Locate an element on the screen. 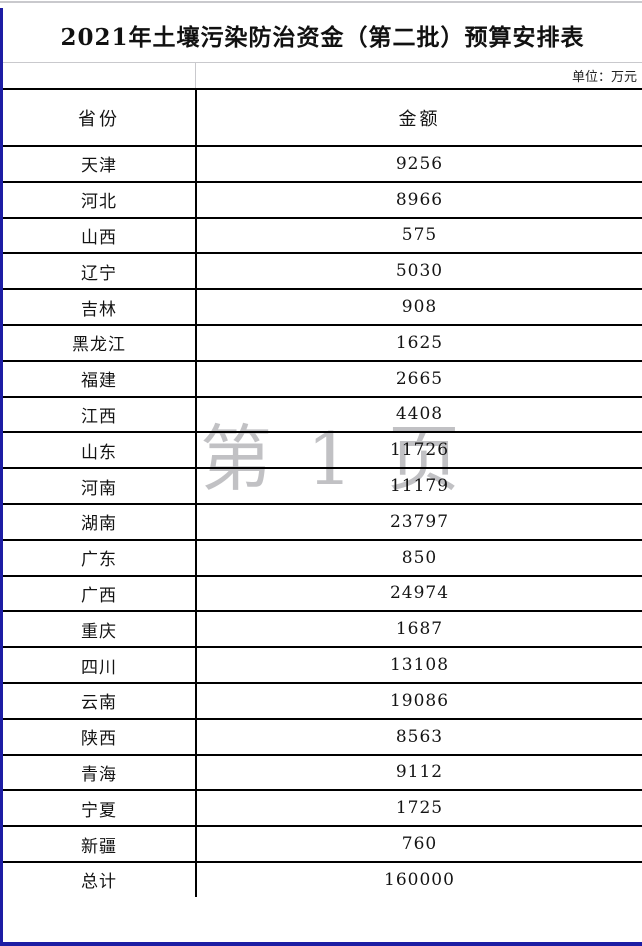  amount-cell: 19086 is located at coordinates (418, 700).